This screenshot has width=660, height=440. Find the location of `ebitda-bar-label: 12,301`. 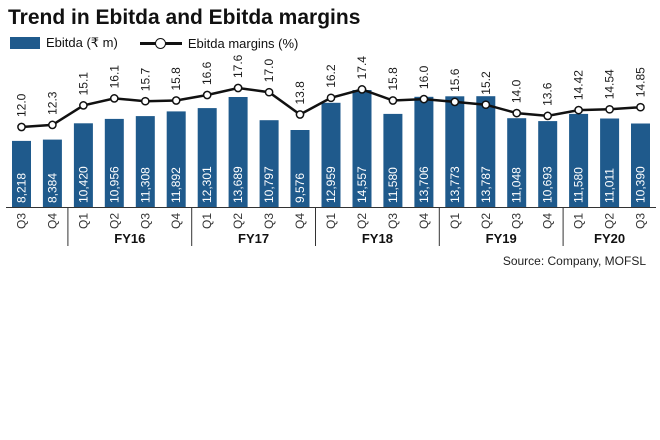

ebitda-bar-label: 12,301 is located at coordinates (207, 184).